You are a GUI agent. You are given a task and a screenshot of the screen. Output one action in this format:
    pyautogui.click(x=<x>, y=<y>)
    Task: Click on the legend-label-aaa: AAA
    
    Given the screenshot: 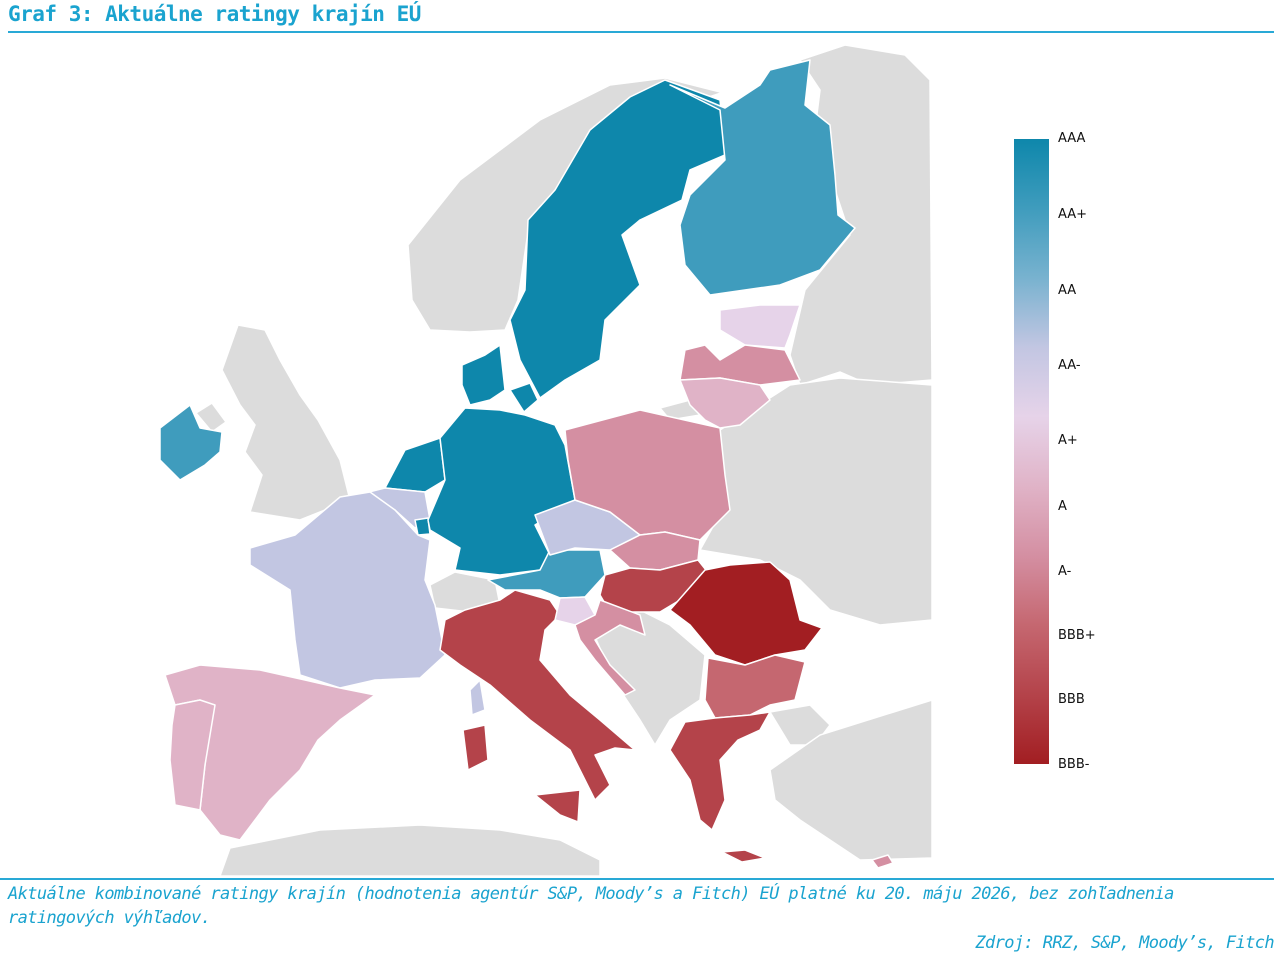 What is the action you would take?
    pyautogui.click(x=1072, y=138)
    